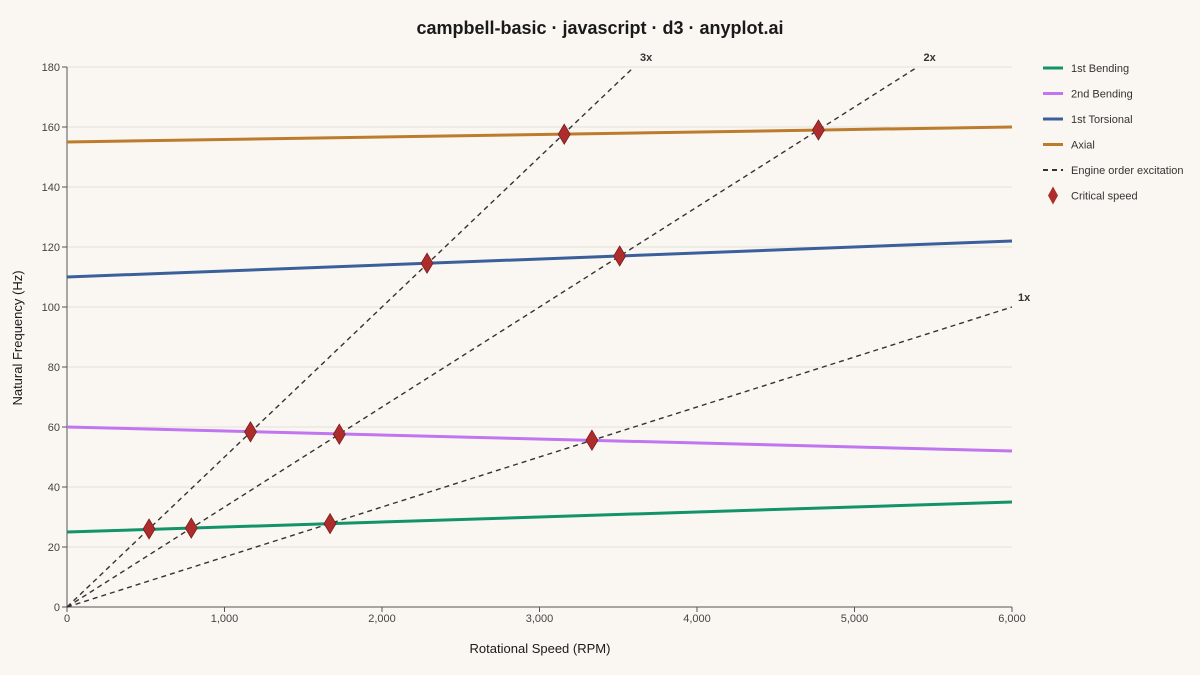  Describe the element at coordinates (54, 368) in the screenshot. I see `y-tick-label: 80` at that location.